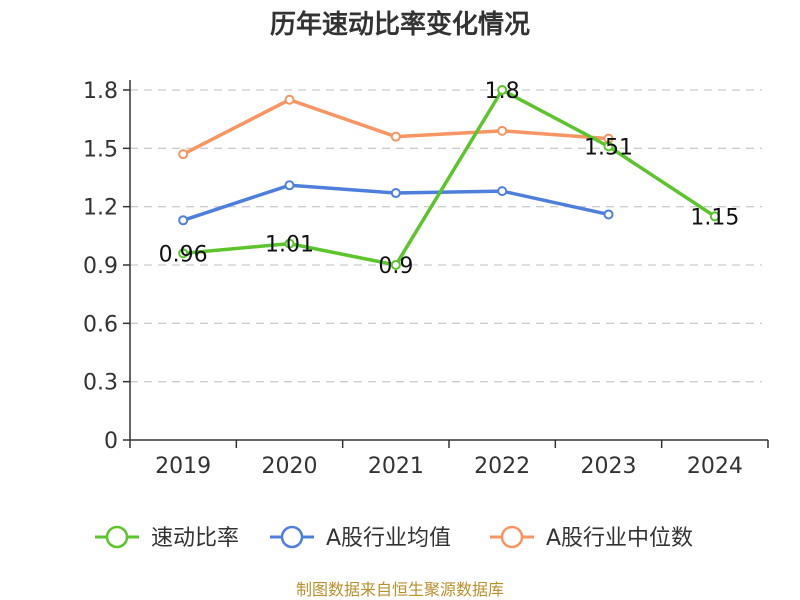 The image size is (800, 600). Describe the element at coordinates (395, 126) in the screenshot. I see `series-line` at that location.